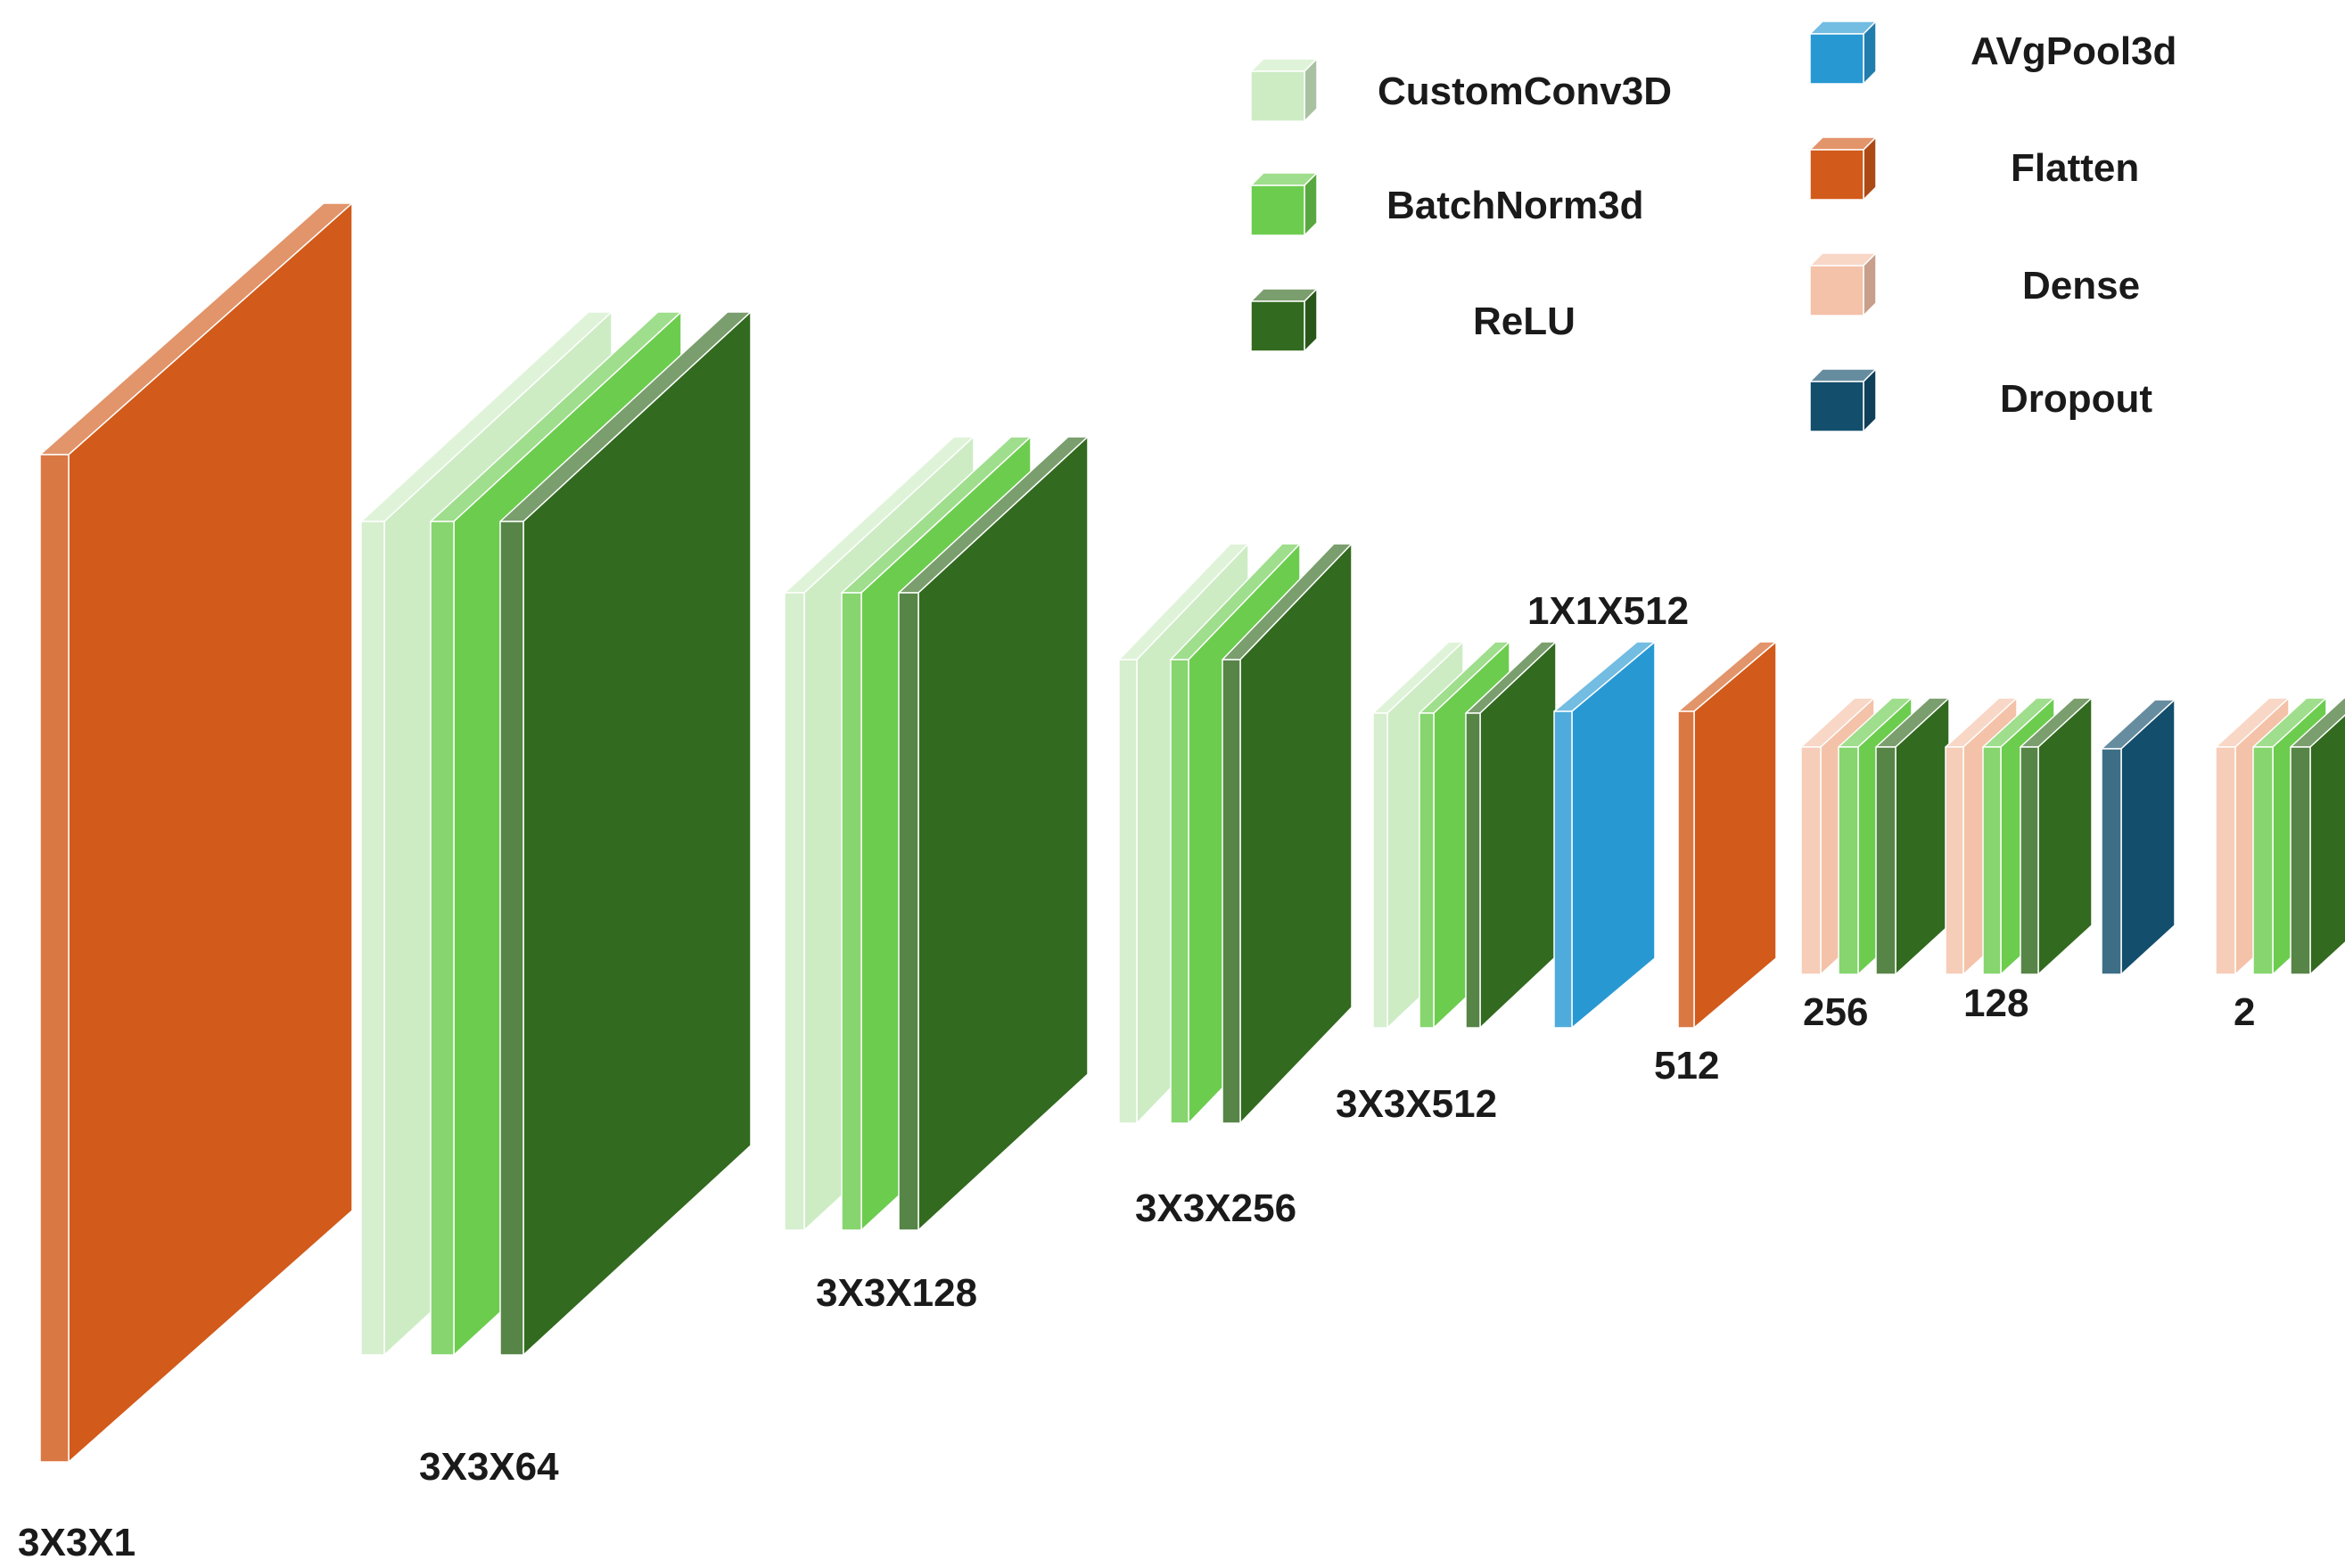 Image resolution: width=2345 pixels, height=1568 pixels. Describe the element at coordinates (2244, 1012) in the screenshot. I see `block-label-dense-block-3: 2` at that location.